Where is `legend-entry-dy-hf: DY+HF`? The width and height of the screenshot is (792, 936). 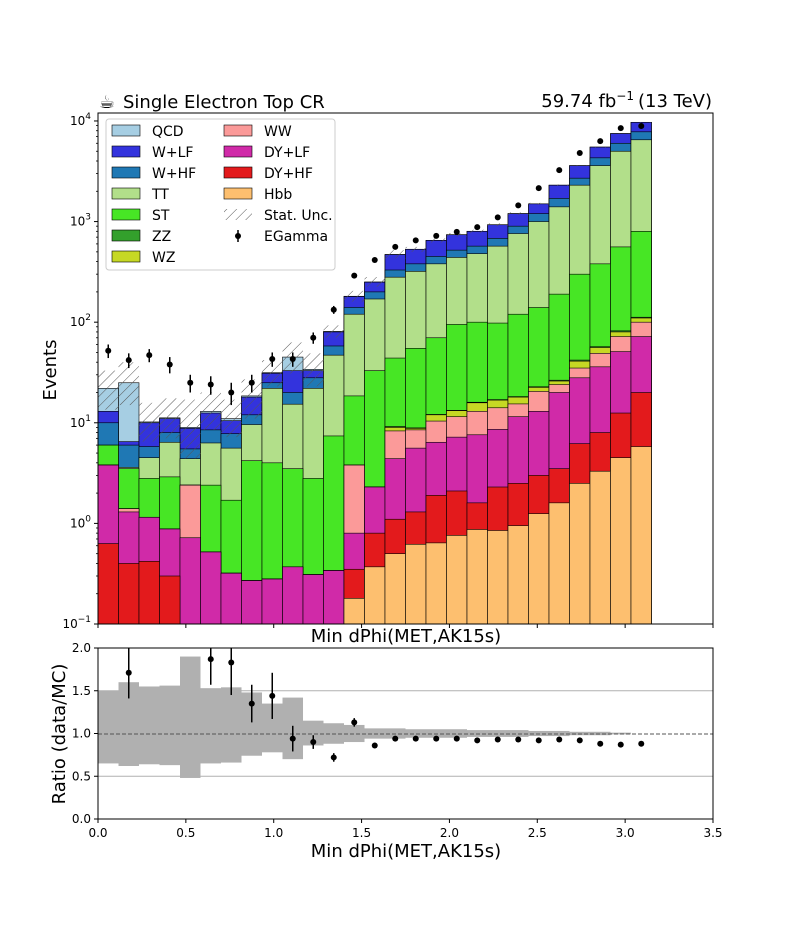
legend-entry-dy-hf: DY+HF is located at coordinates (268, 174).